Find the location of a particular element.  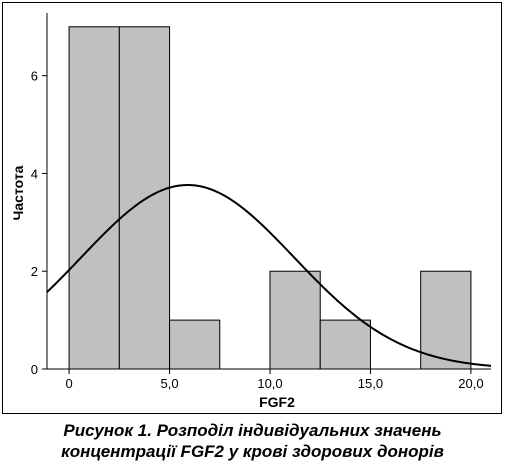

x-axis-ticks: 0 5,0 10,0 15,0 20,0 is located at coordinates (274, 380).